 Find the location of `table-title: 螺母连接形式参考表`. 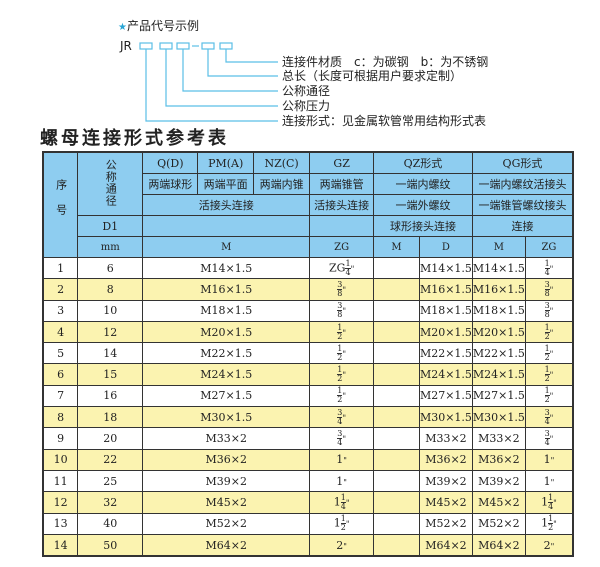

table-title: 螺母连接形式参考表 is located at coordinates (134, 138).